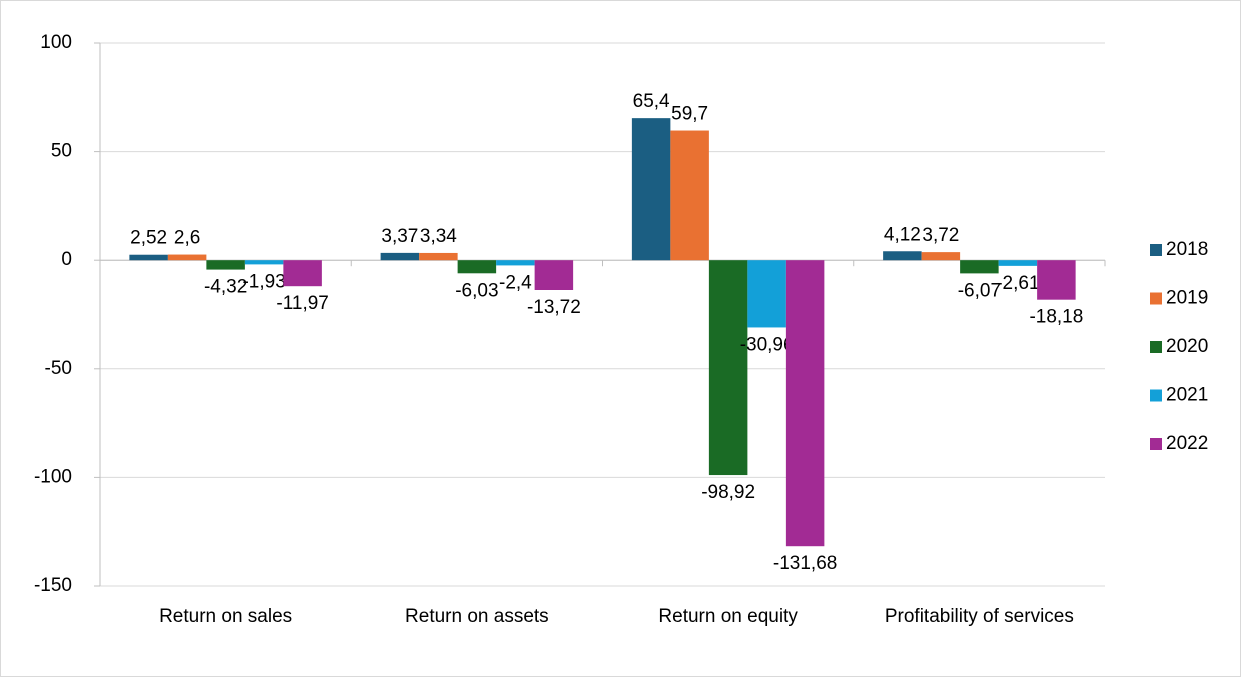 Image resolution: width=1241 pixels, height=677 pixels. Describe the element at coordinates (1187, 443) in the screenshot. I see `legend-label: 2022` at that location.